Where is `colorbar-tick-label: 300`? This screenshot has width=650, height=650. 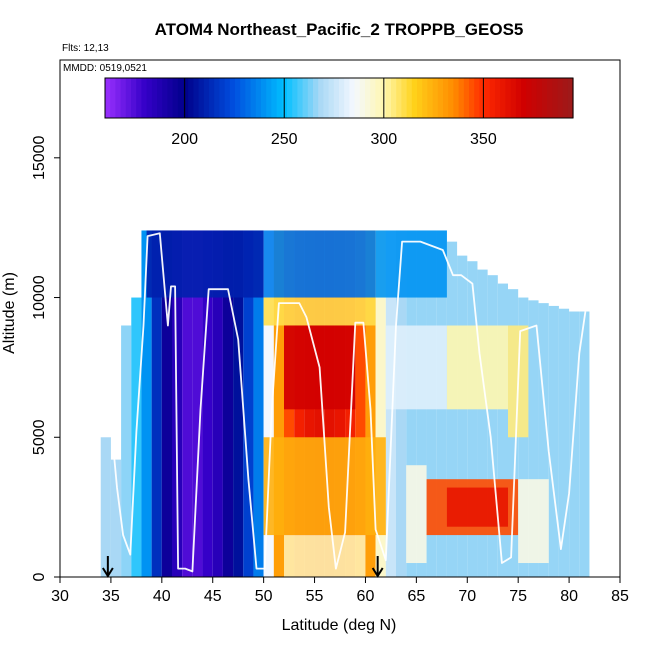 colorbar-tick-label: 300 is located at coordinates (383, 139).